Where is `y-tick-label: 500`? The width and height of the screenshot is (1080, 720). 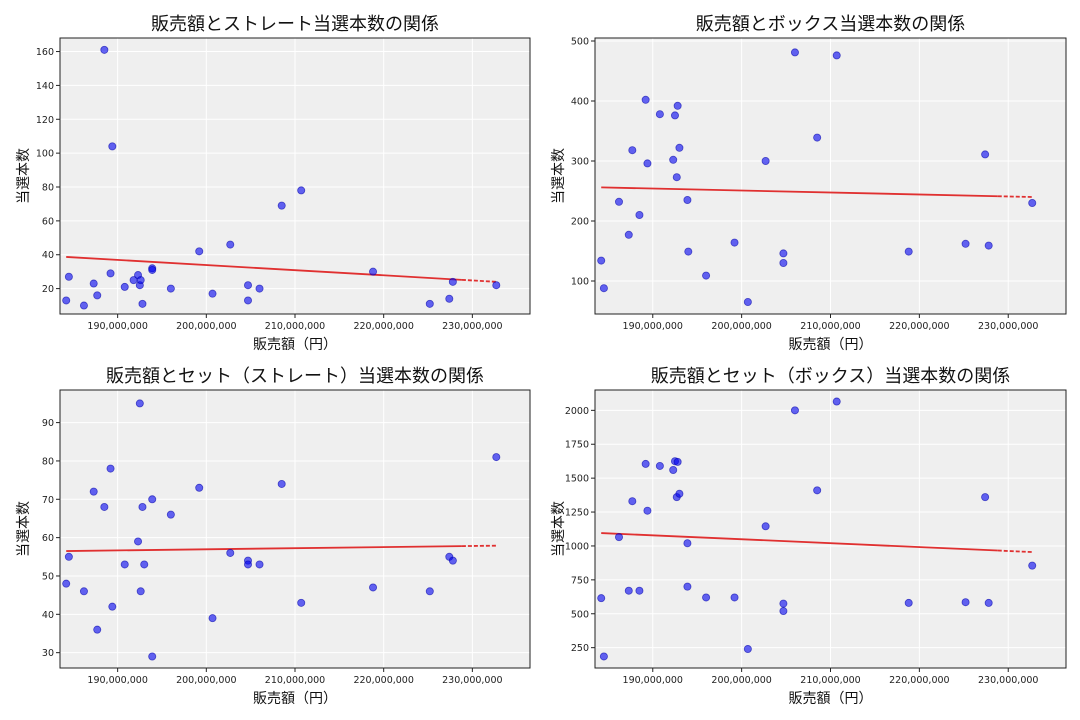 y-tick-label: 500 is located at coordinates (580, 42).